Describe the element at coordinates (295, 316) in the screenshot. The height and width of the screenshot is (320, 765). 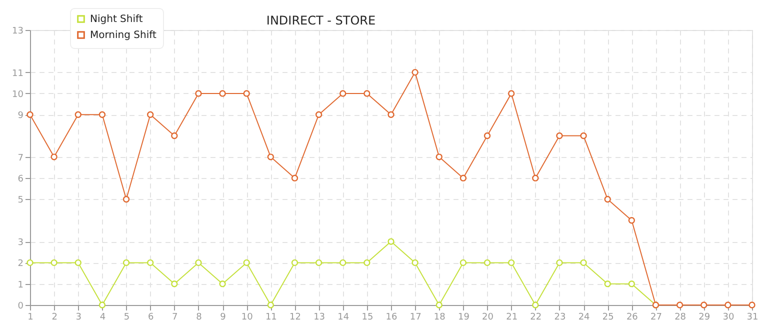
I see `x-tick-label: 12` at that location.